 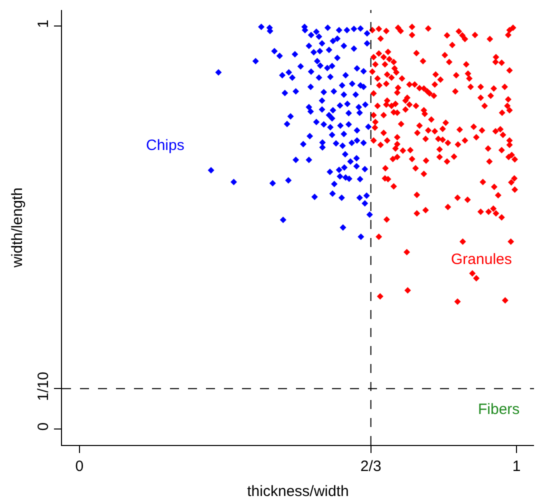 I want to click on annotation: Chips, so click(x=165, y=145).